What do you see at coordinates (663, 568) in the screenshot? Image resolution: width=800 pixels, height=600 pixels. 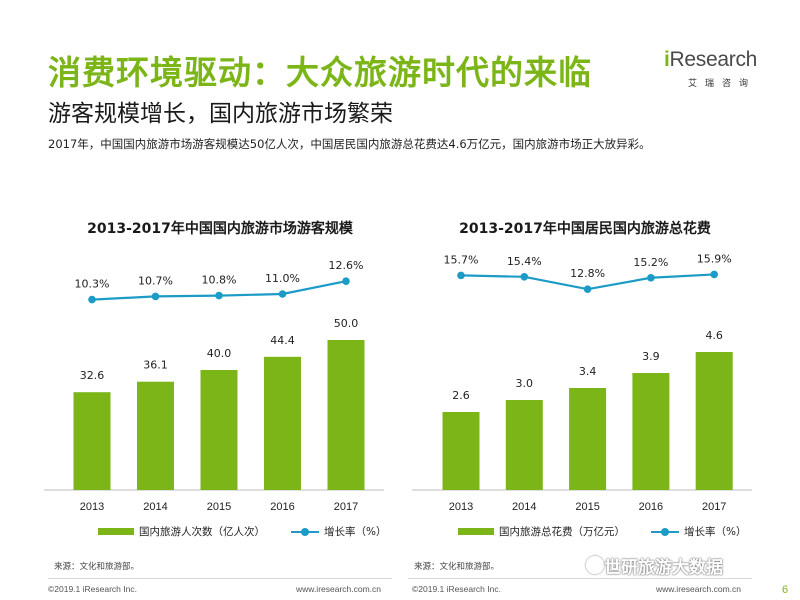 I see `watermark-text: 世研旅游大数据` at bounding box center [663, 568].